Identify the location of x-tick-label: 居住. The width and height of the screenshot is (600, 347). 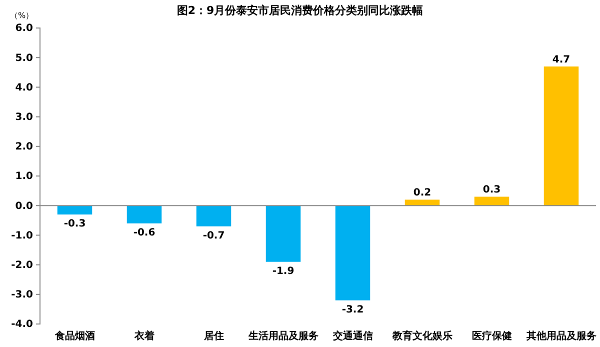
(213, 336).